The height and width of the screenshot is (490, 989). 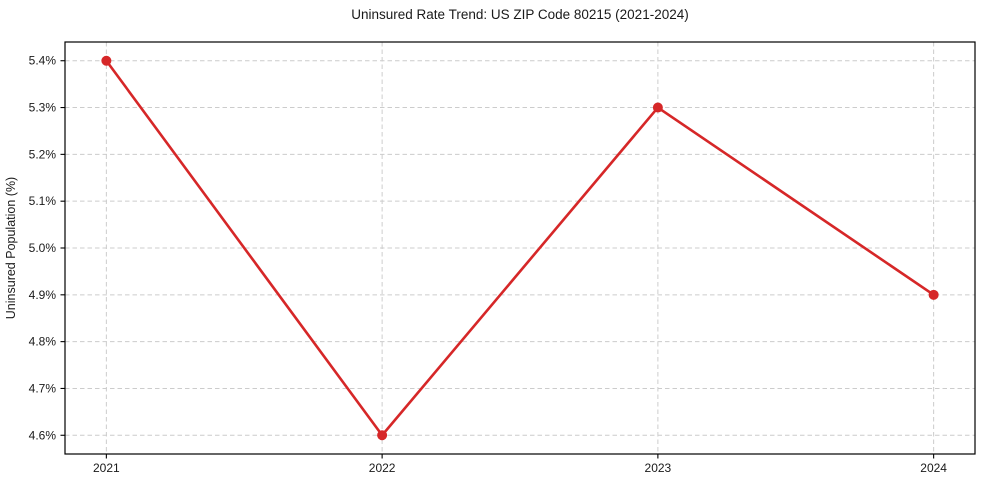 What do you see at coordinates (43, 61) in the screenshot?
I see `y-tick-label: 5.4%` at bounding box center [43, 61].